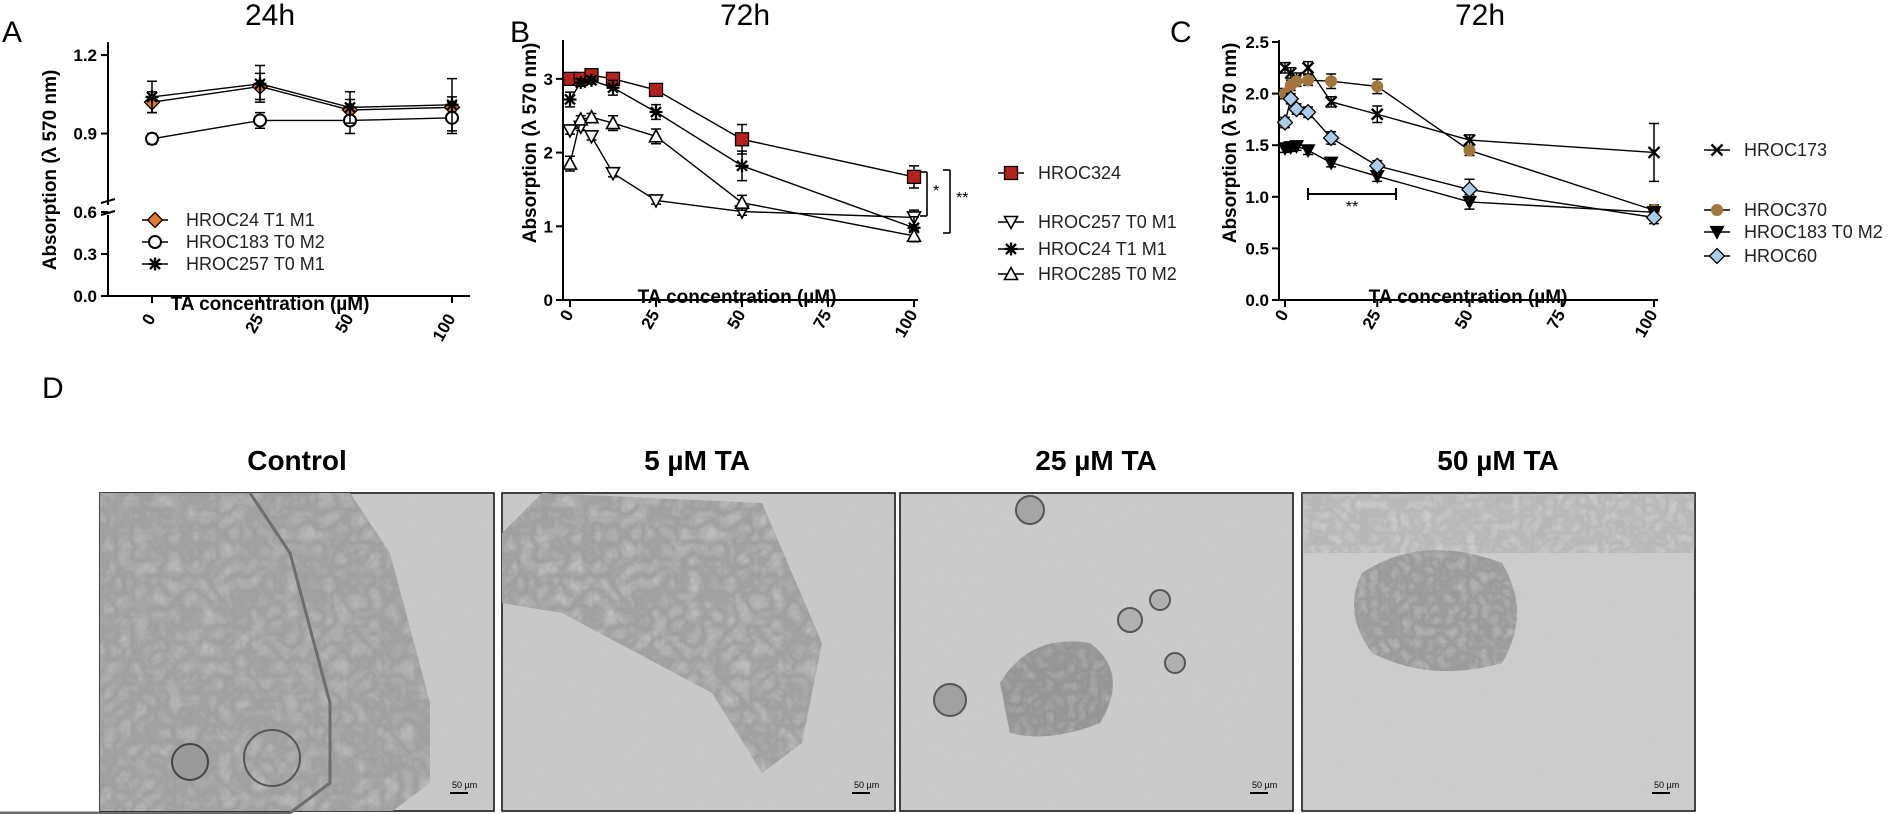  What do you see at coordinates (255, 264) in the screenshot?
I see `panel-a-legend-label: HROC257 T0 M1` at bounding box center [255, 264].